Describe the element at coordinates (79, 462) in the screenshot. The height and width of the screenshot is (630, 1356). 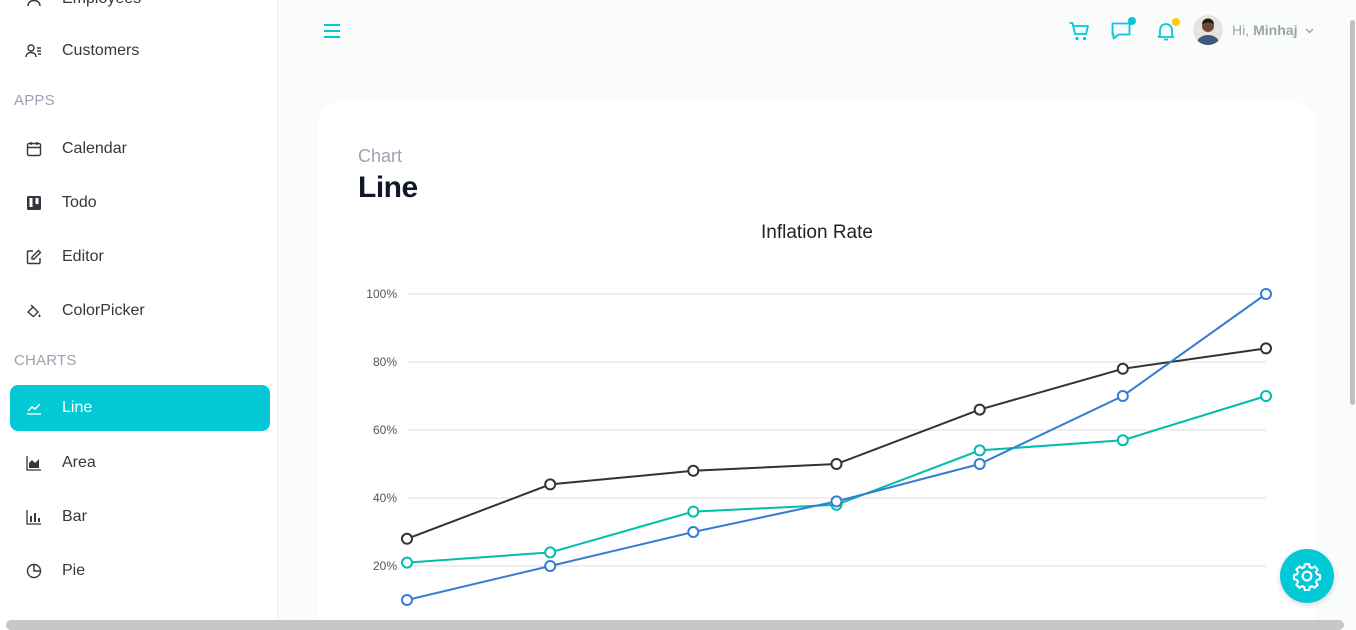
I see `sidebar-item-label: Area` at that location.